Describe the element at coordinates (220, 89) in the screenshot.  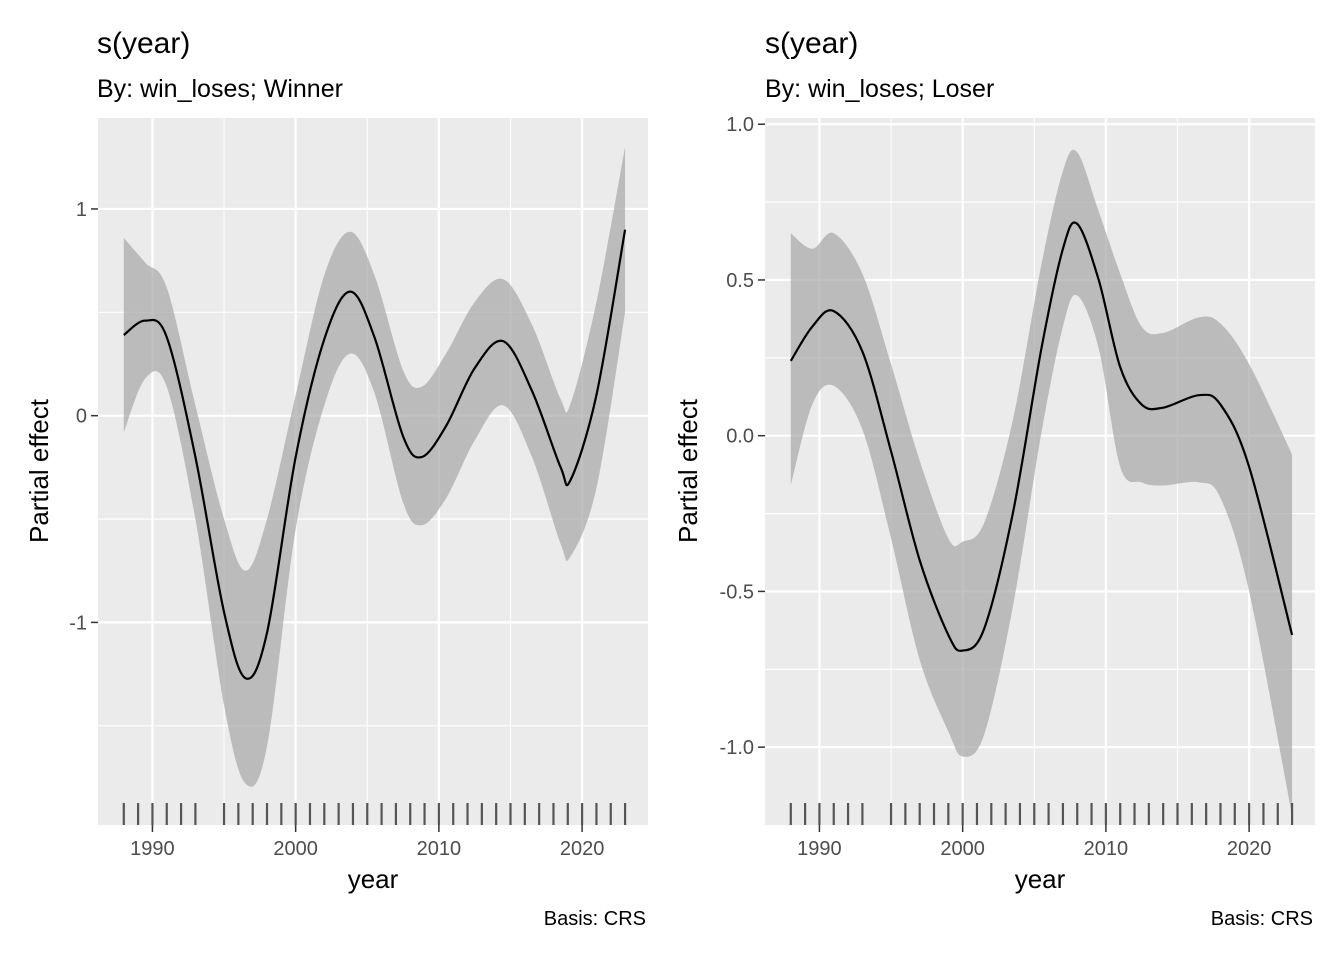
I see `panel-subtitle: By: win_loses; Winner` at that location.